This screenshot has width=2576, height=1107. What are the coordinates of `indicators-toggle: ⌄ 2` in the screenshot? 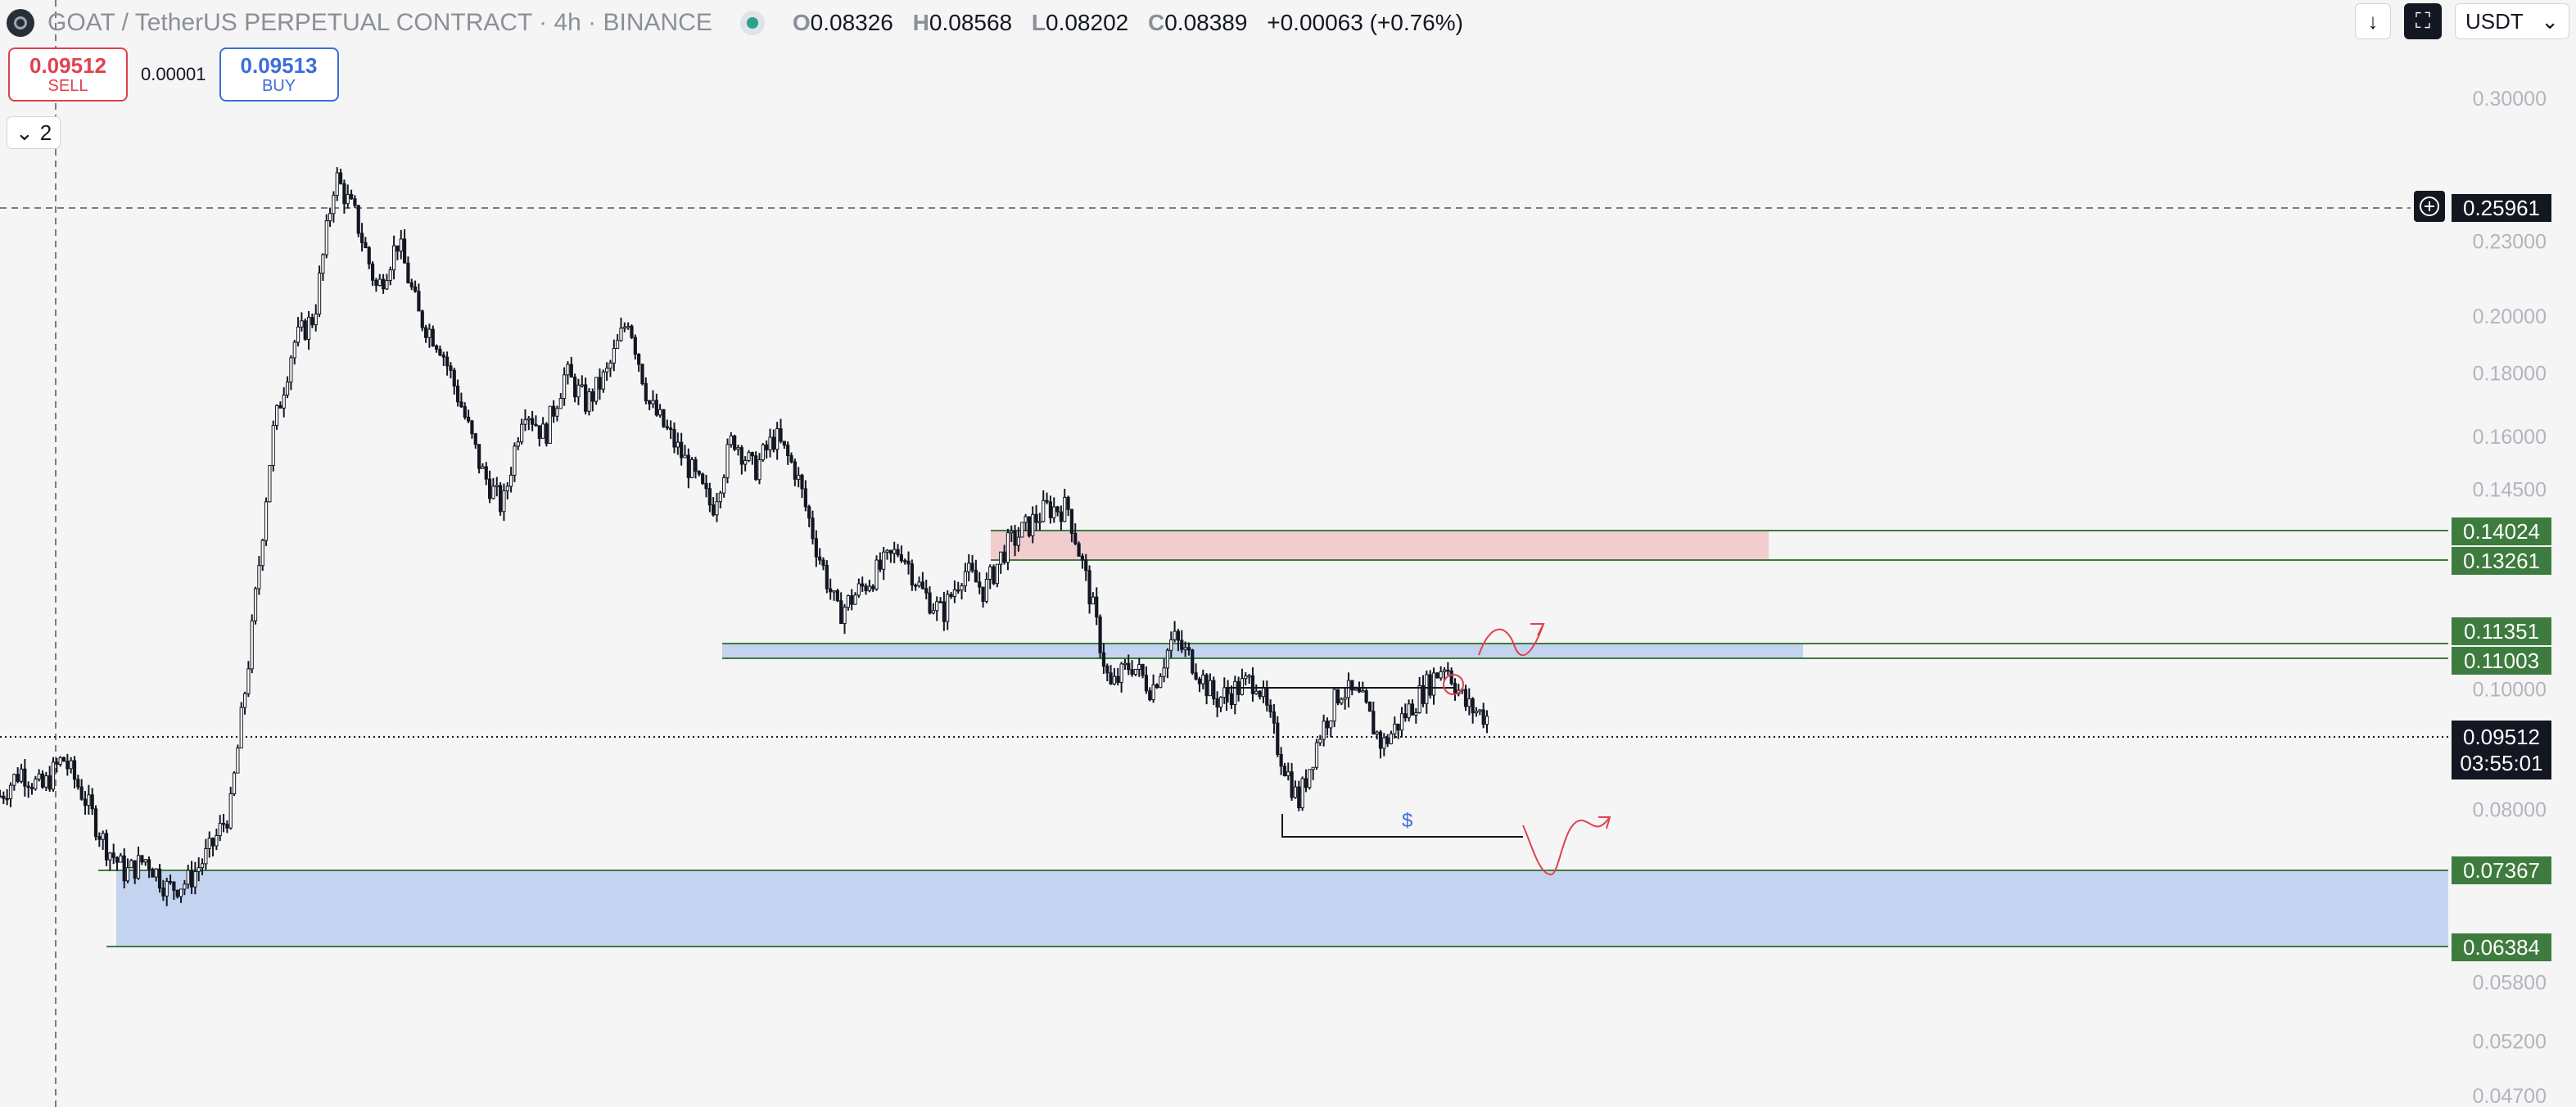 It's located at (34, 133).